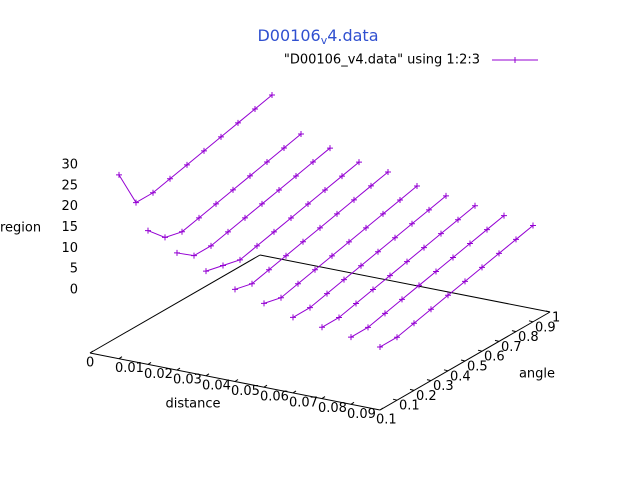  I want to click on z-tick-label: 25, so click(69, 185).